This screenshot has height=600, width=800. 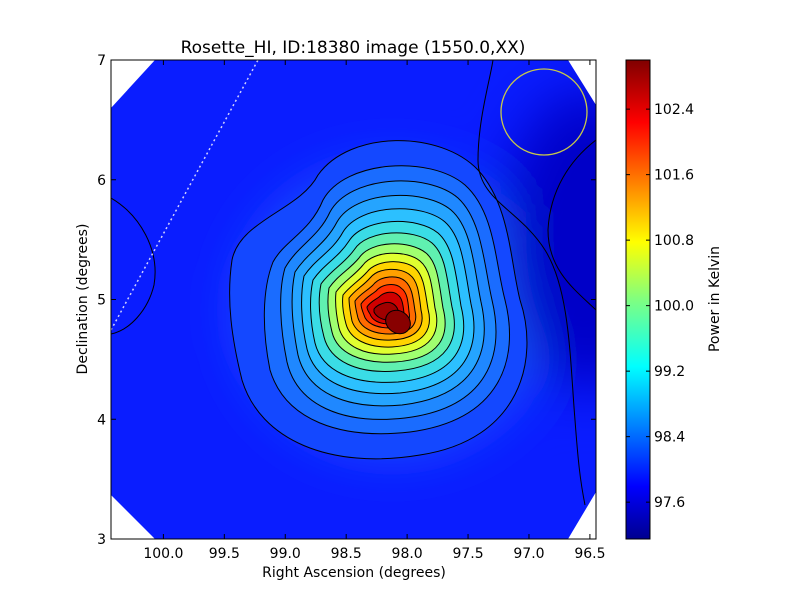 What do you see at coordinates (101, 420) in the screenshot?
I see `y-tick-label: 4` at bounding box center [101, 420].